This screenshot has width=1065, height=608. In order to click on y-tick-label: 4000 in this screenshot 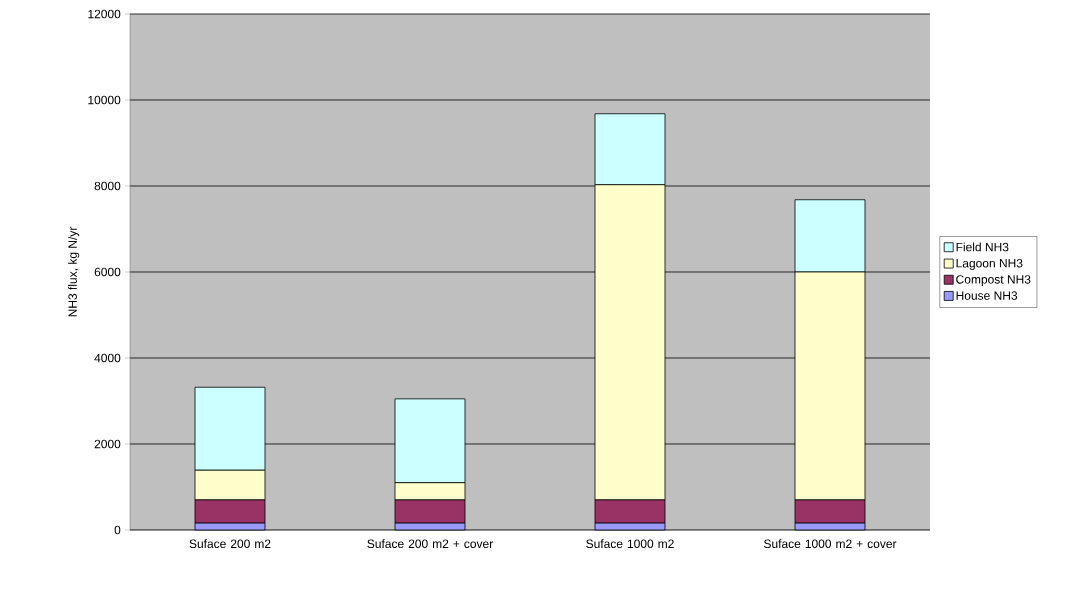, I will do `click(107, 358)`.